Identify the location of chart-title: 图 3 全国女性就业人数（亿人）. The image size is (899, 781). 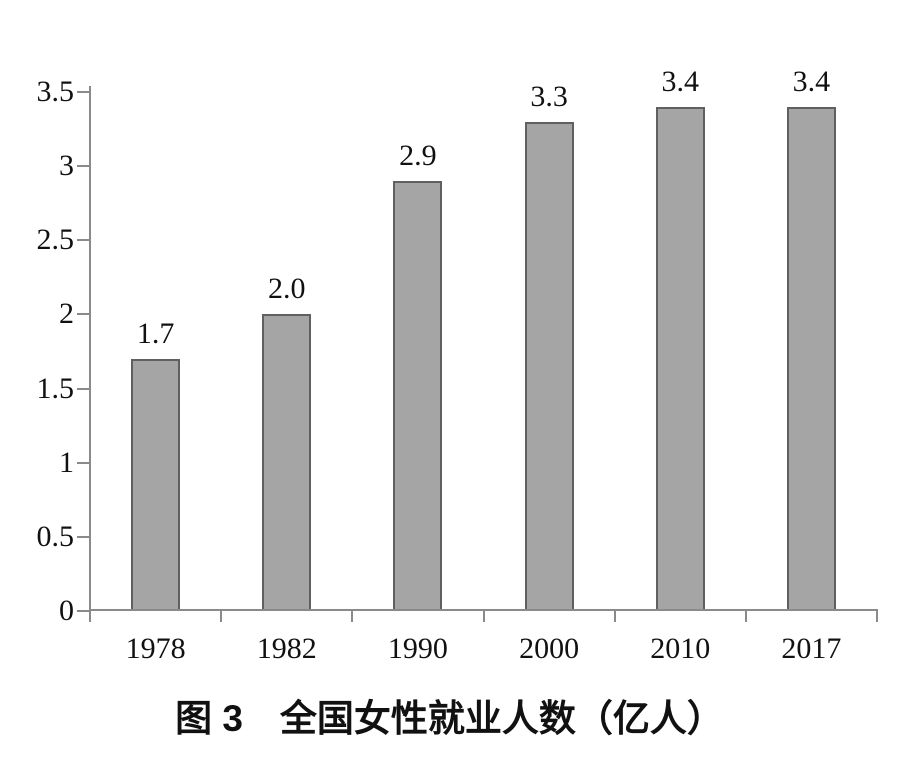
(449, 718).